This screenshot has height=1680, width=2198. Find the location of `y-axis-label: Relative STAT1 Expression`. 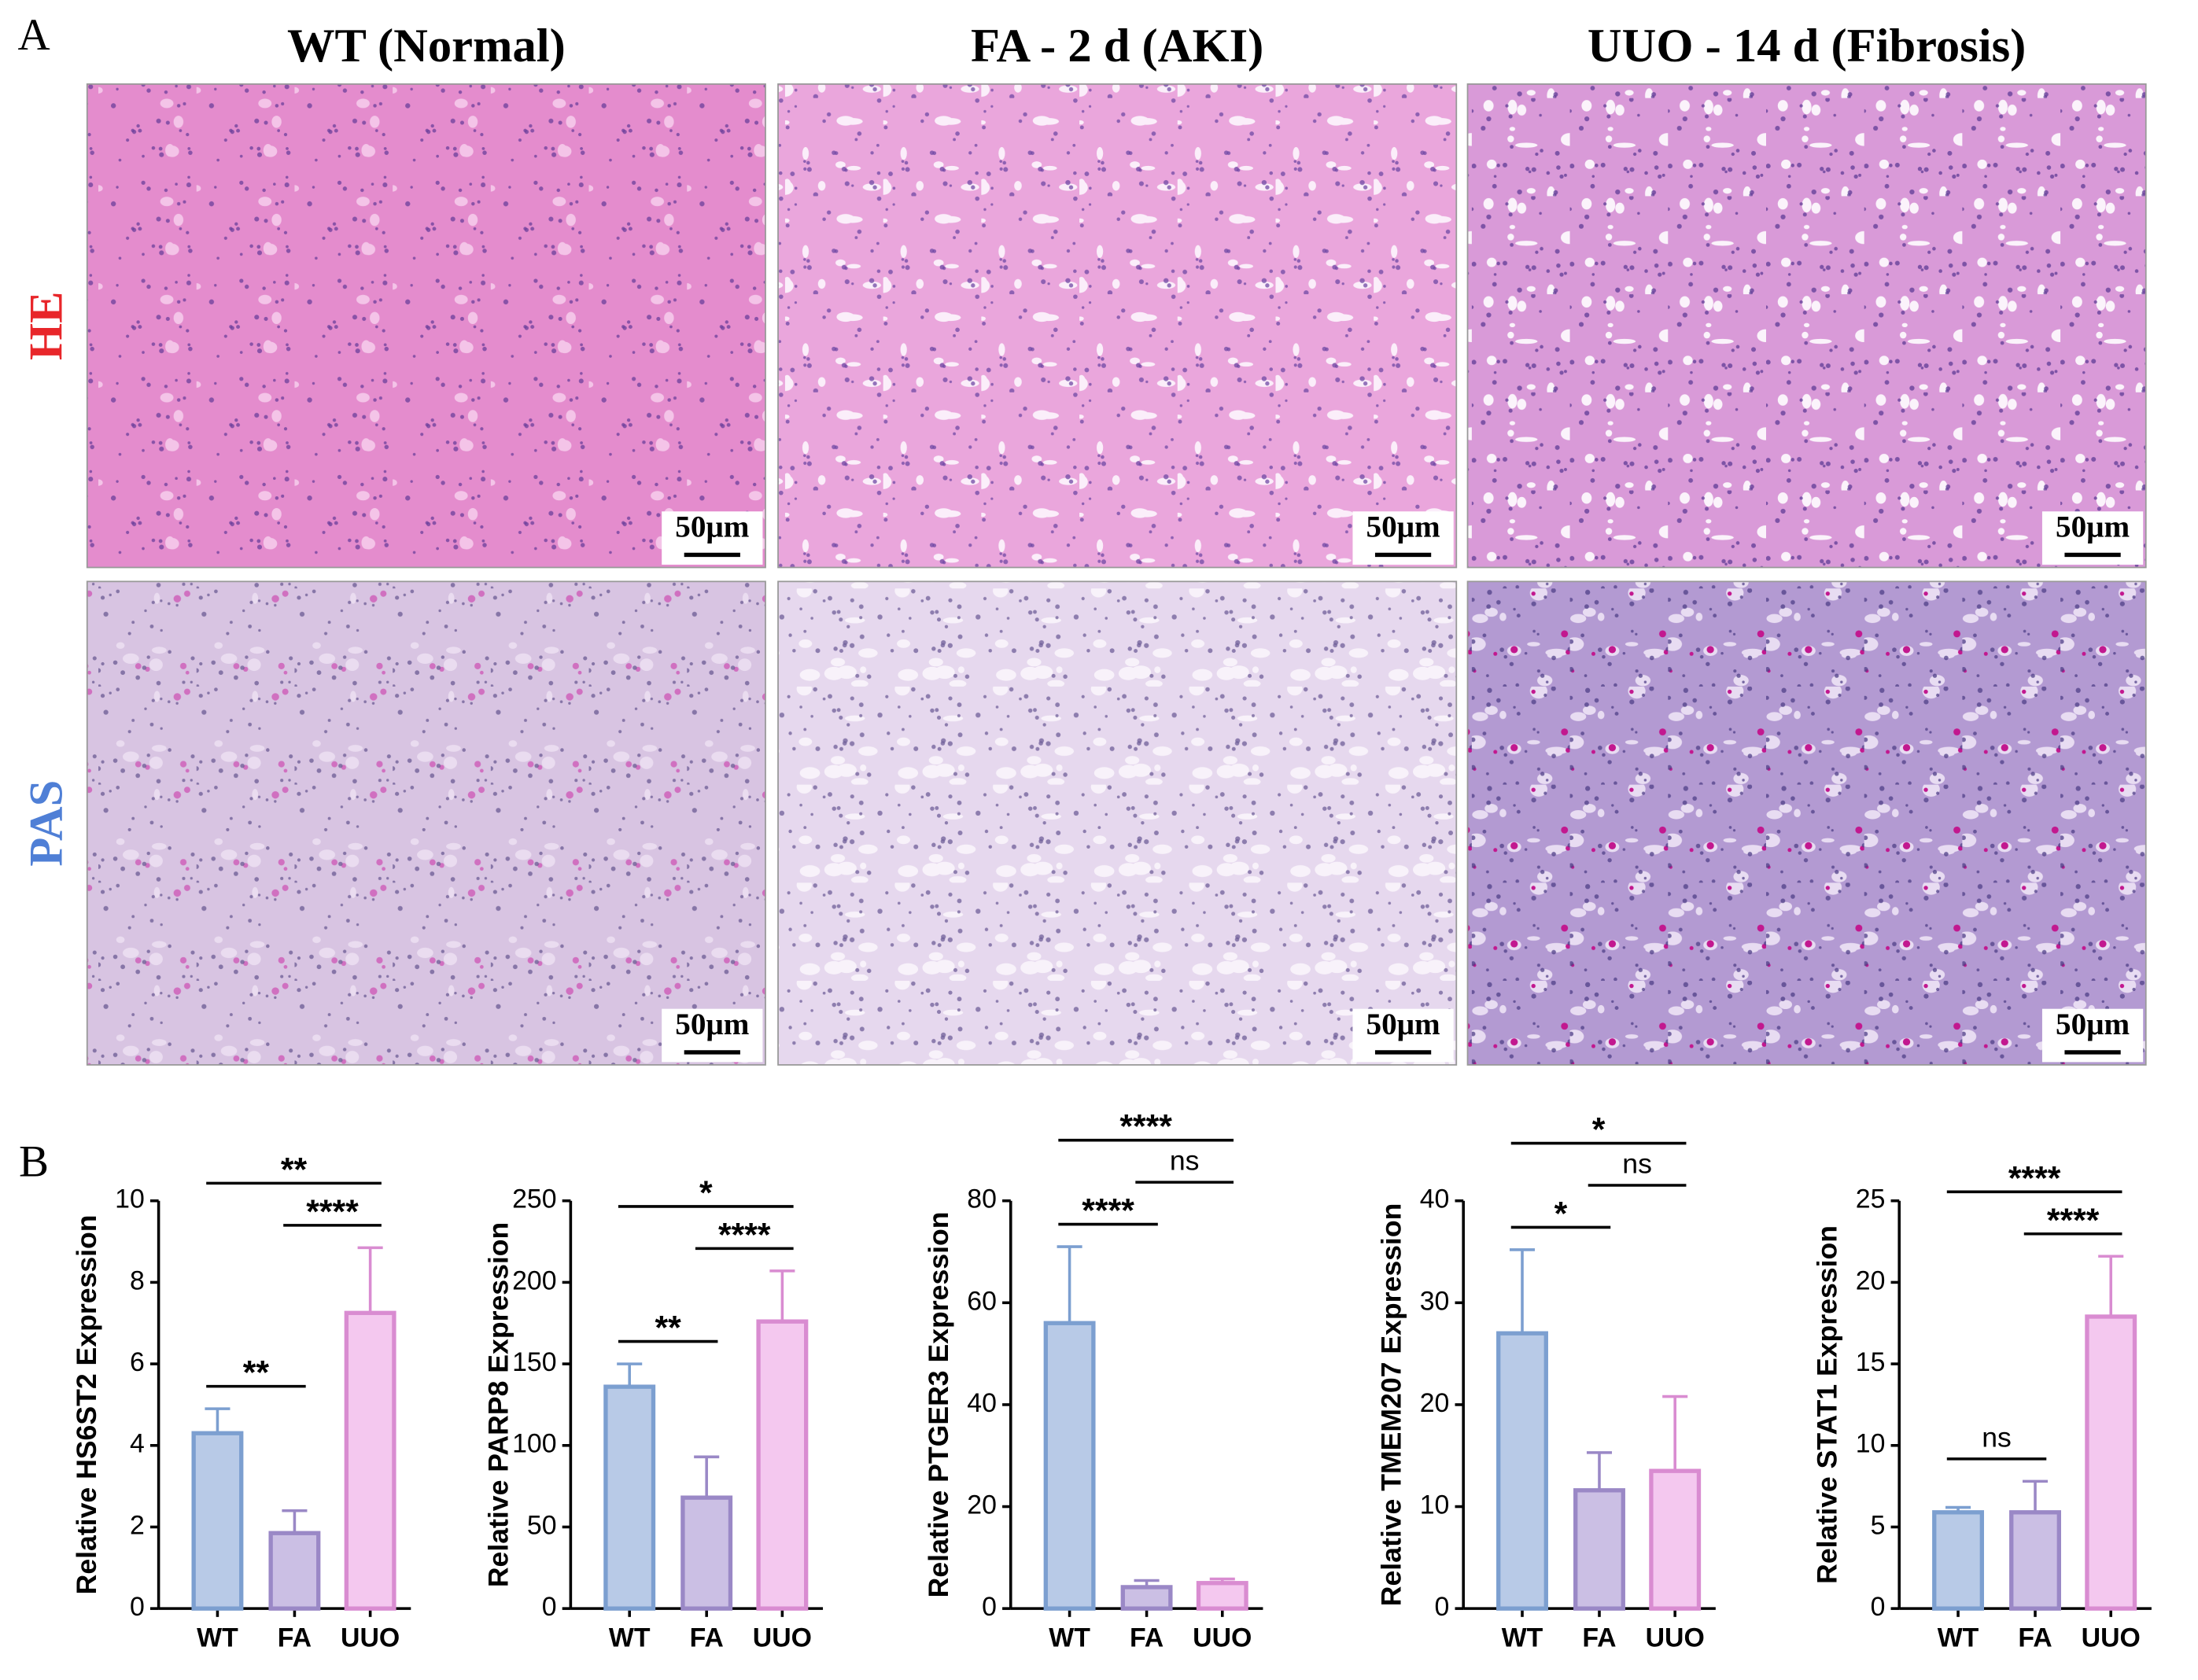

y-axis-label: Relative STAT1 Expression is located at coordinates (1827, 1404).